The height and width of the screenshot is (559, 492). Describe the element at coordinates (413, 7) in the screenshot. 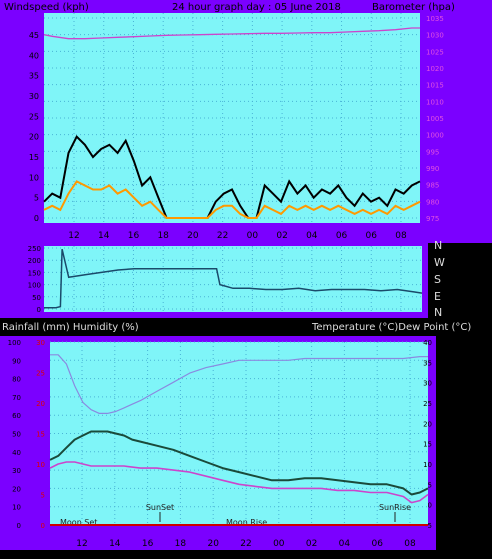

I see `barometer-axis-title: Barometer (hpa)` at that location.